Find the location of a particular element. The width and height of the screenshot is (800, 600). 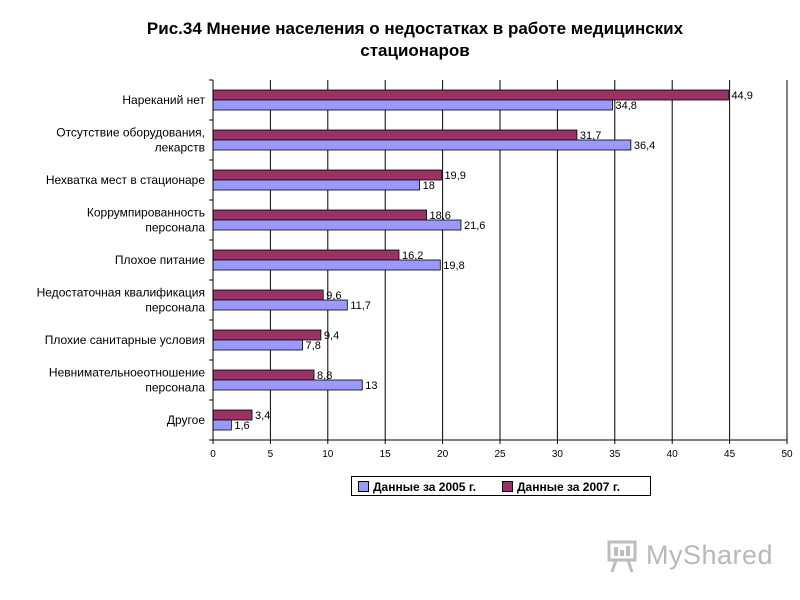

category-label: Нехватка мест в стационаре is located at coordinates (125, 180).